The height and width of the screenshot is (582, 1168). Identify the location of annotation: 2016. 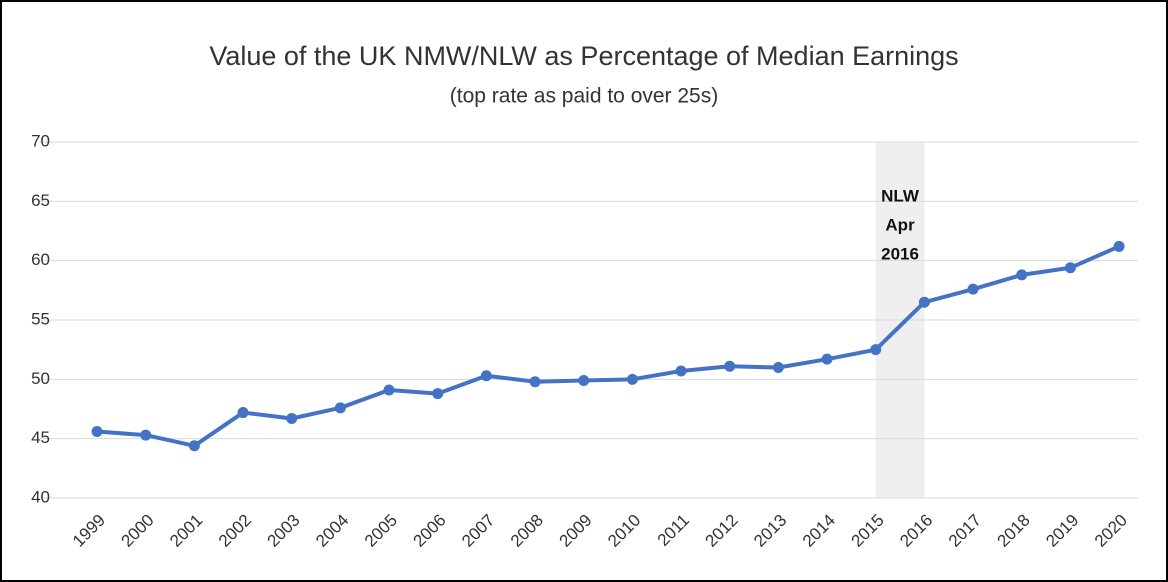
(900, 253).